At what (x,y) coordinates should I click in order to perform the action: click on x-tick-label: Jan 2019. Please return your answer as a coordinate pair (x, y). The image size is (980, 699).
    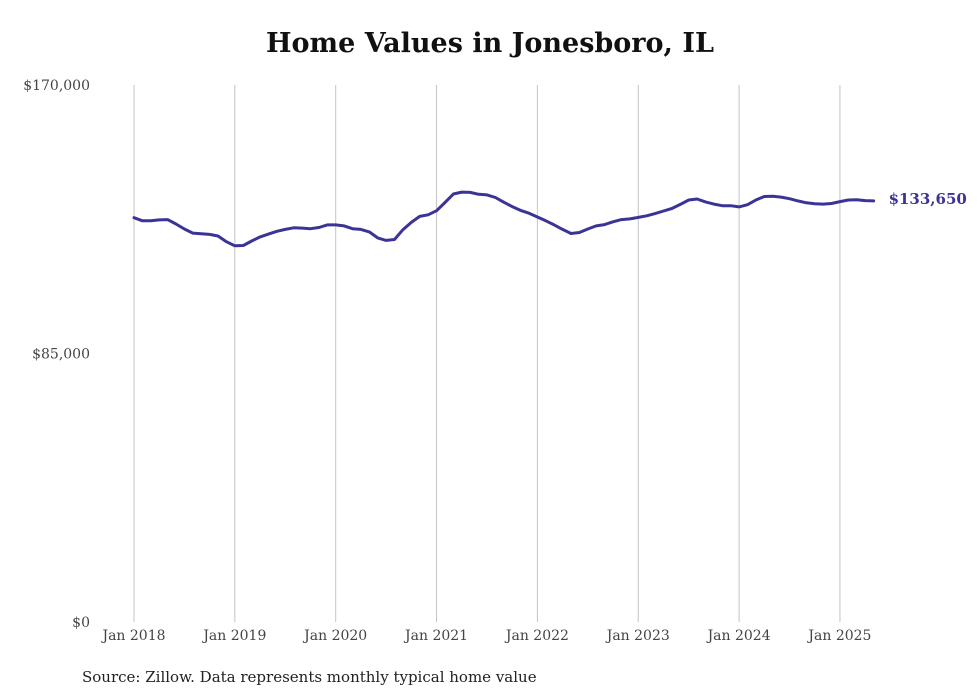
    Looking at the image, I should click on (233, 636).